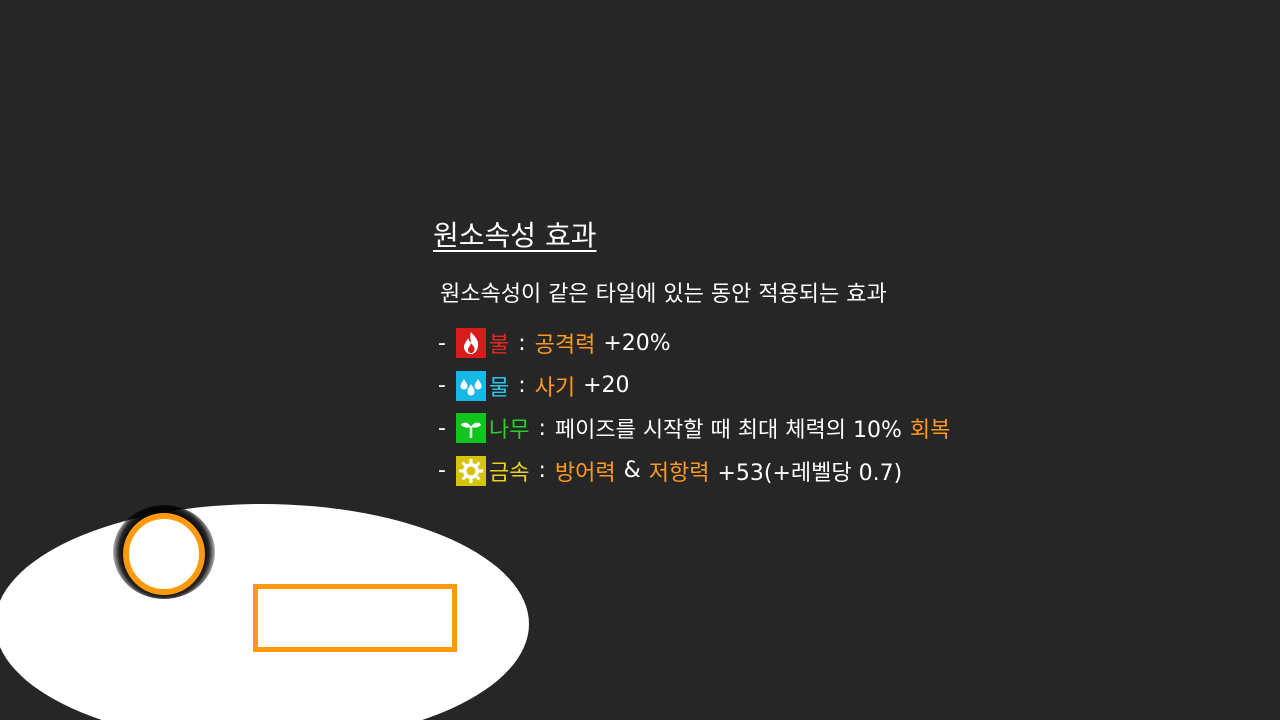 The width and height of the screenshot is (1280, 720). Describe the element at coordinates (694, 343) in the screenshot. I see `effect-row-fire: - 불 : 공격력 +20%` at that location.